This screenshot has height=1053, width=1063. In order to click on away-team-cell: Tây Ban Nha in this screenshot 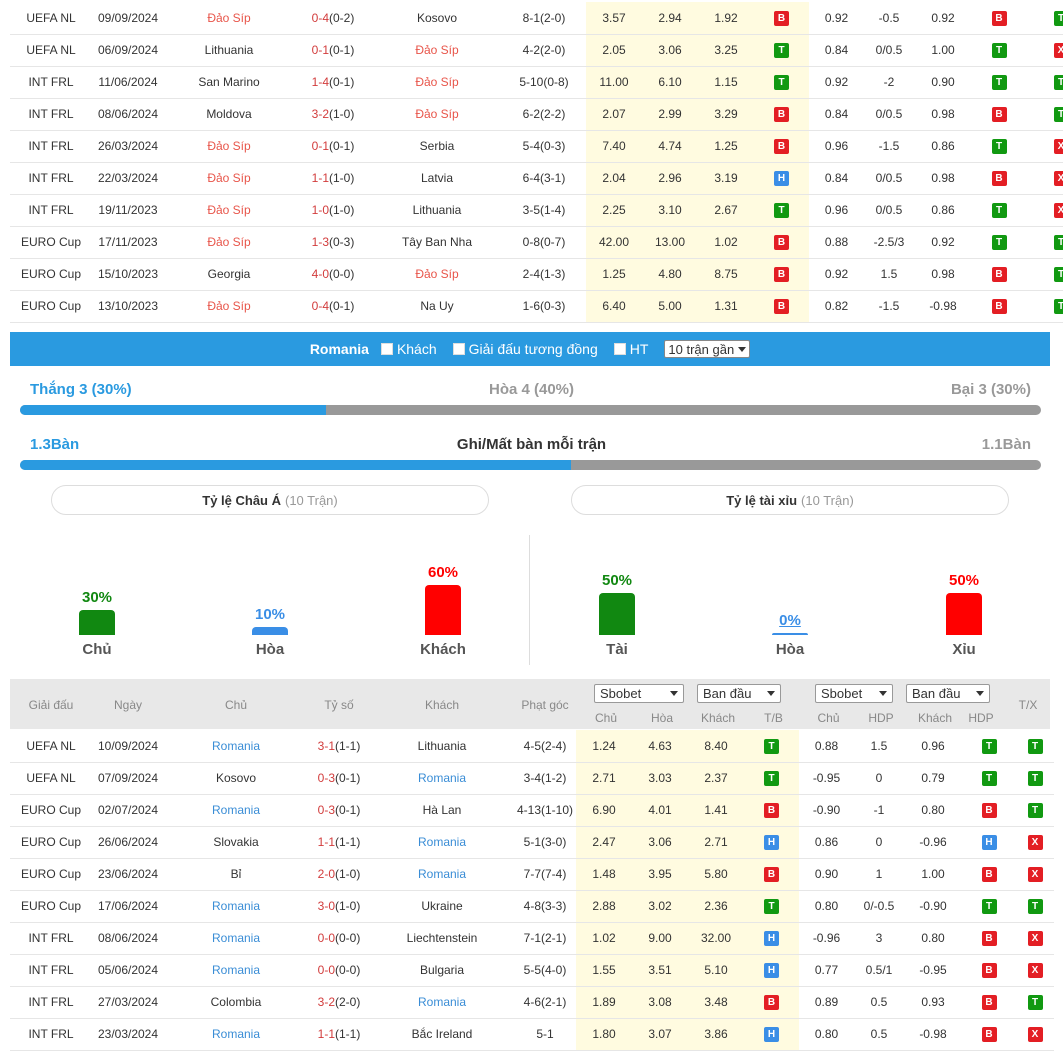, I will do `click(437, 242)`.